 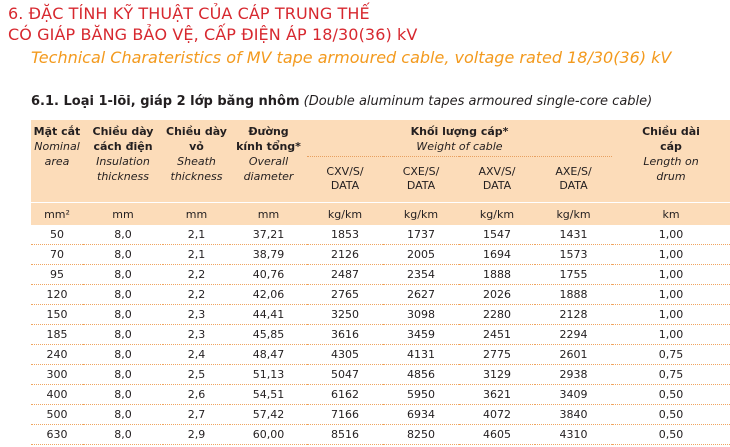 I want to click on table-cell: 120, so click(x=57, y=294).